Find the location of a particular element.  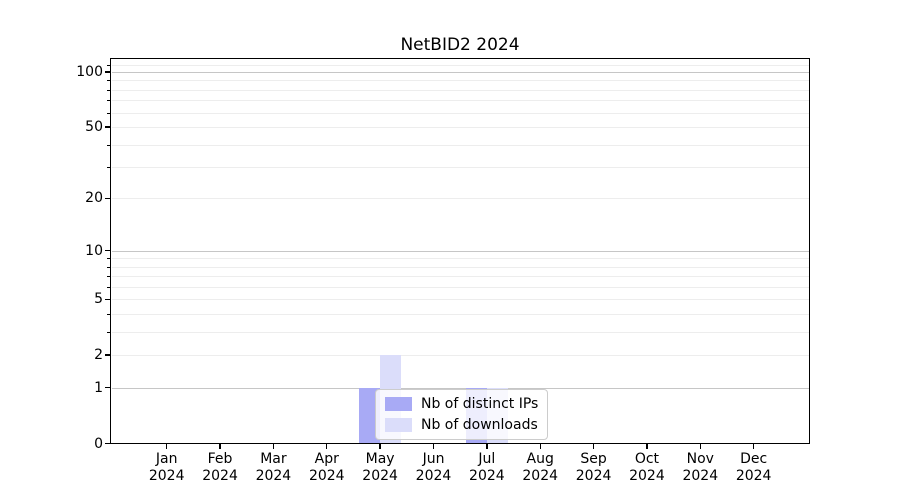

x-tick-label: Dec 2024 is located at coordinates (753, 467).